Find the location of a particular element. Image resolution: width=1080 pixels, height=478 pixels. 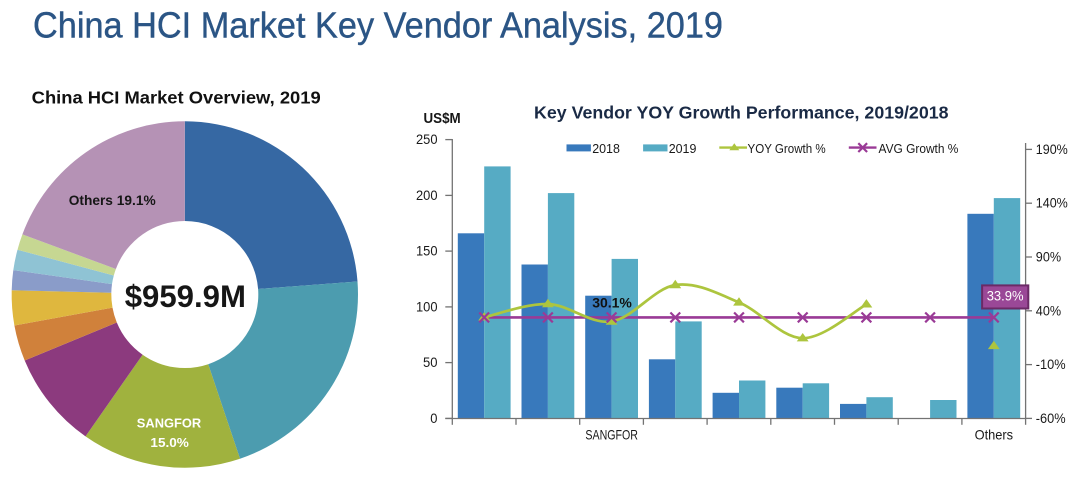

svg-text: Others is located at coordinates (994, 435).